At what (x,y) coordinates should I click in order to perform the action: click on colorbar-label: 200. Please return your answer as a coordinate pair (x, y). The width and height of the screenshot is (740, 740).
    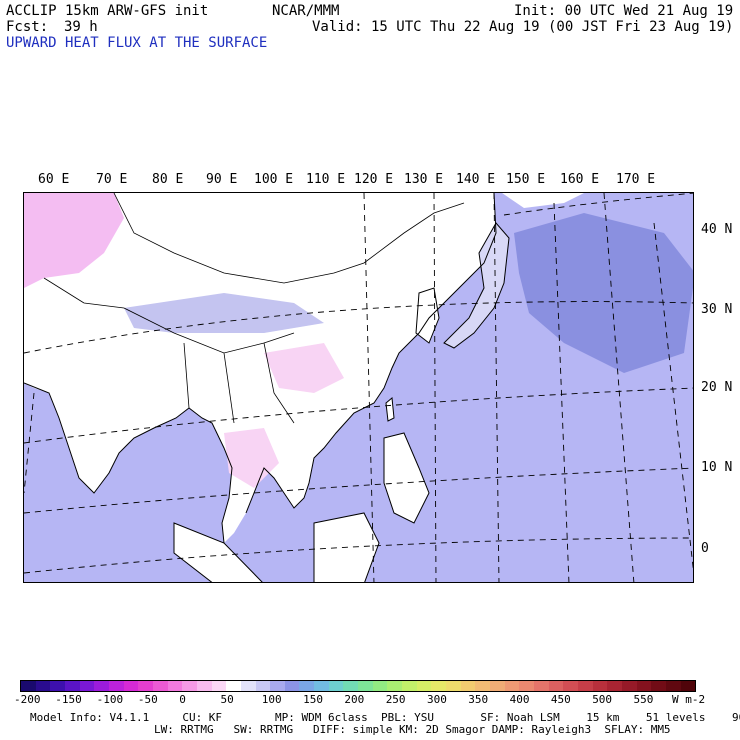
    Looking at the image, I should click on (354, 699).